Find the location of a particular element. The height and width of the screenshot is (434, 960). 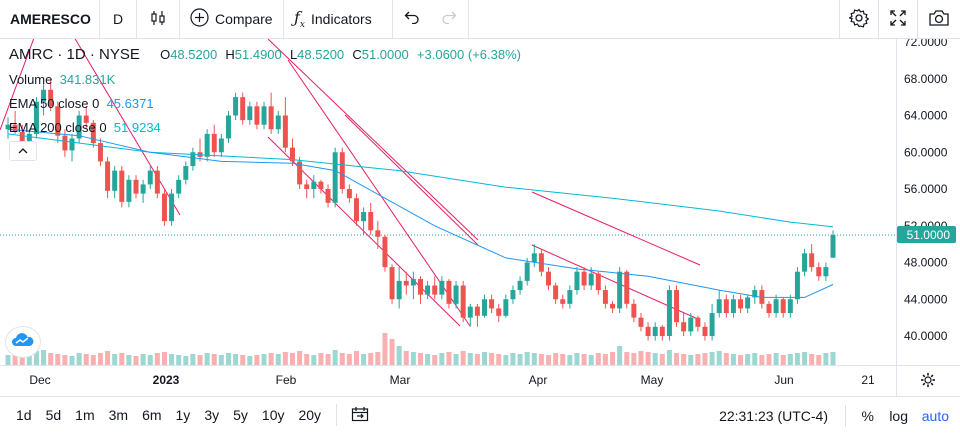

tradingview-logo is located at coordinates (23, 342).